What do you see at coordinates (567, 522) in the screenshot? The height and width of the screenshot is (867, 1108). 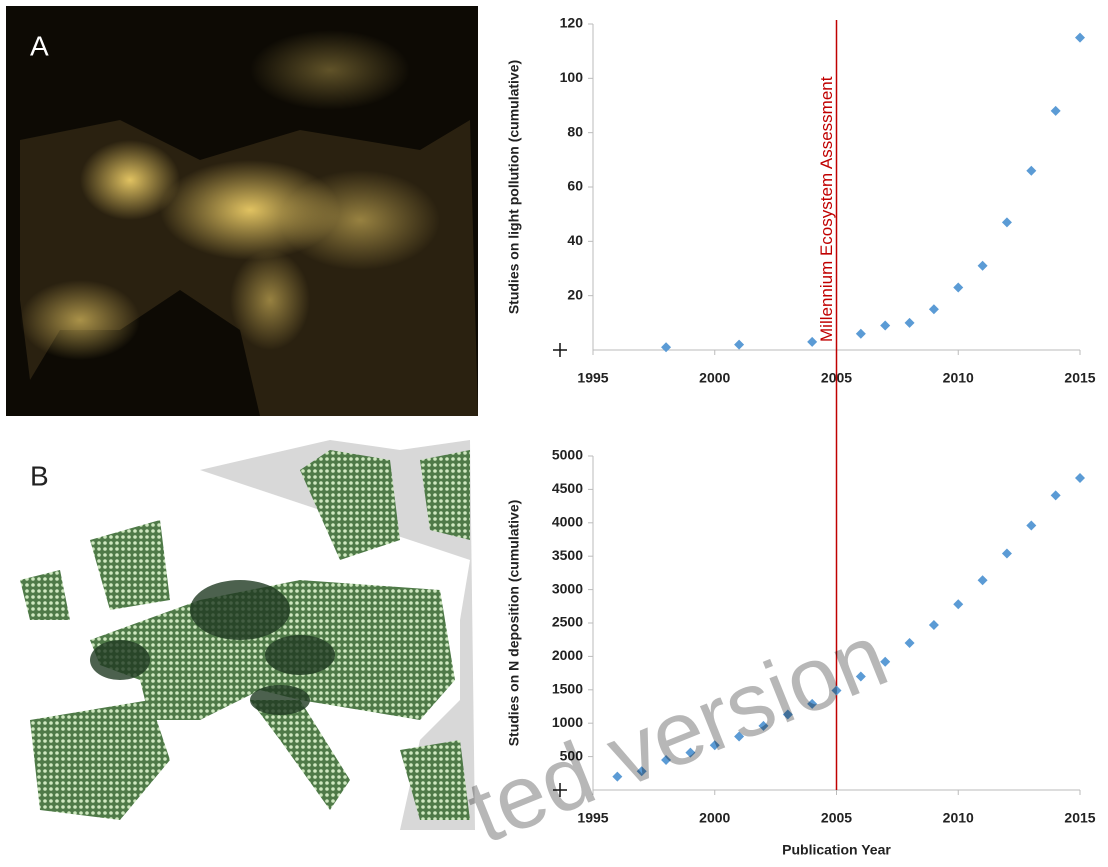 I see `y-tick-label: 4000` at bounding box center [567, 522].